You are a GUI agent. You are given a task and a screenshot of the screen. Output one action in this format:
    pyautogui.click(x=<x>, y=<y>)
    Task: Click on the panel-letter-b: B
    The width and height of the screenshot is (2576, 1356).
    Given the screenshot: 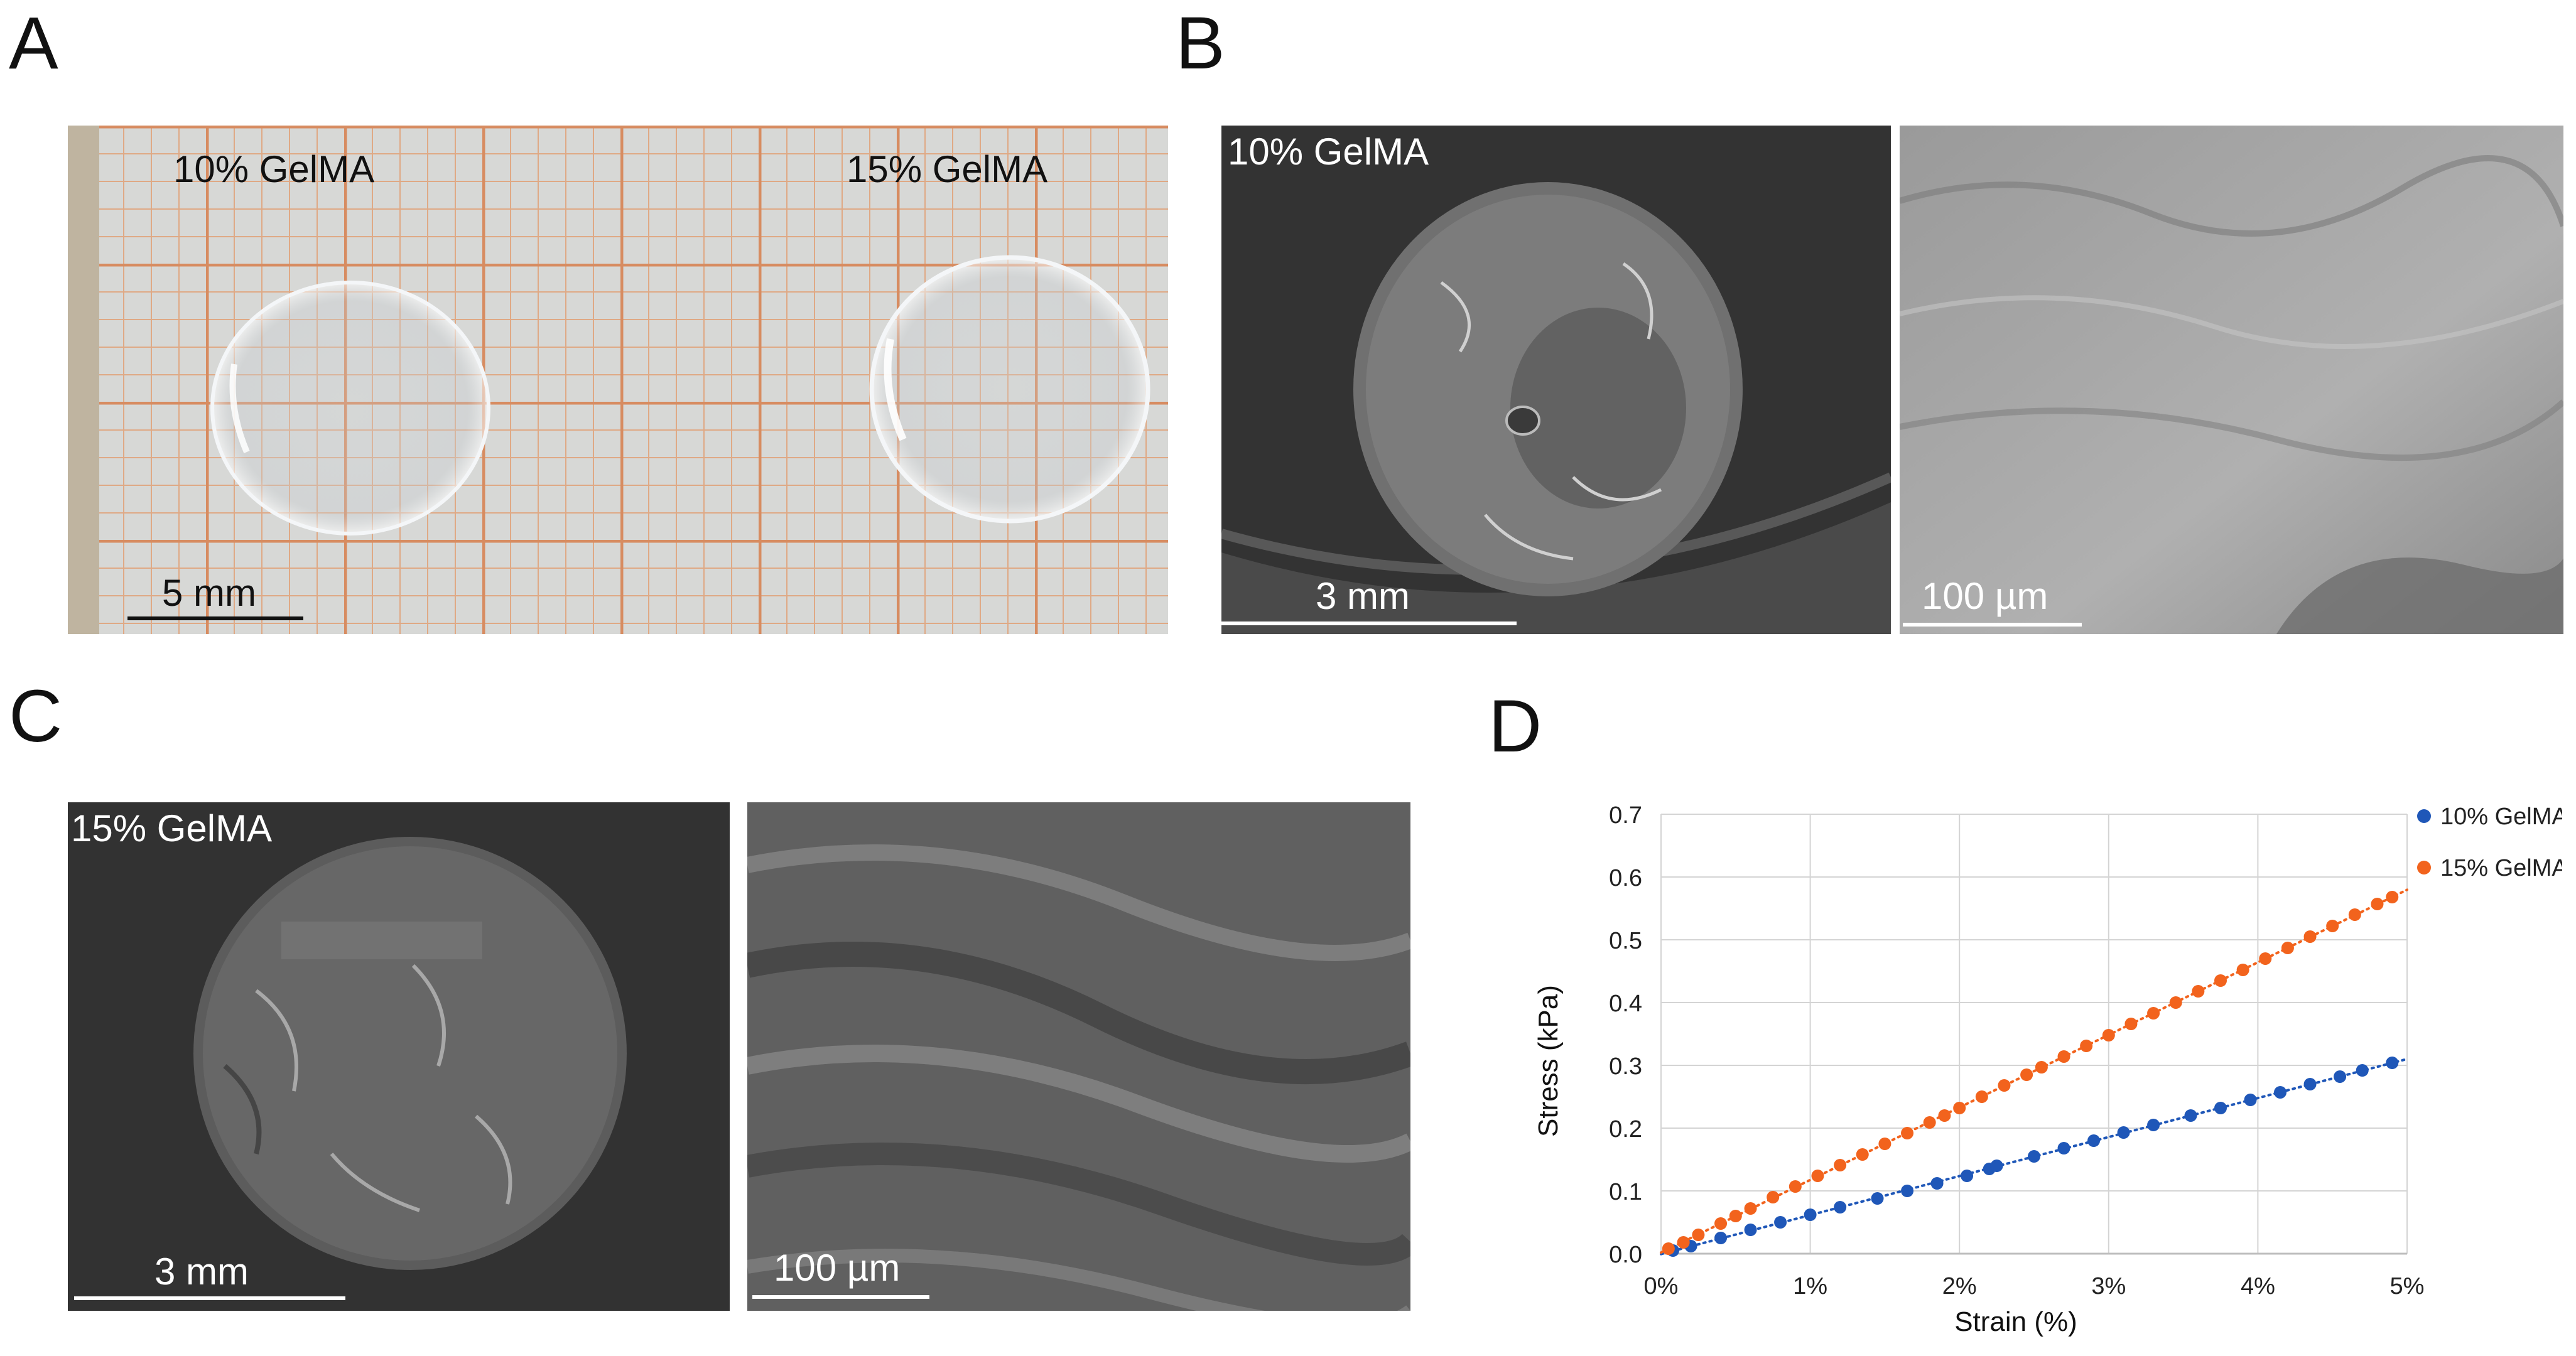 What is the action you would take?
    pyautogui.click(x=1200, y=43)
    